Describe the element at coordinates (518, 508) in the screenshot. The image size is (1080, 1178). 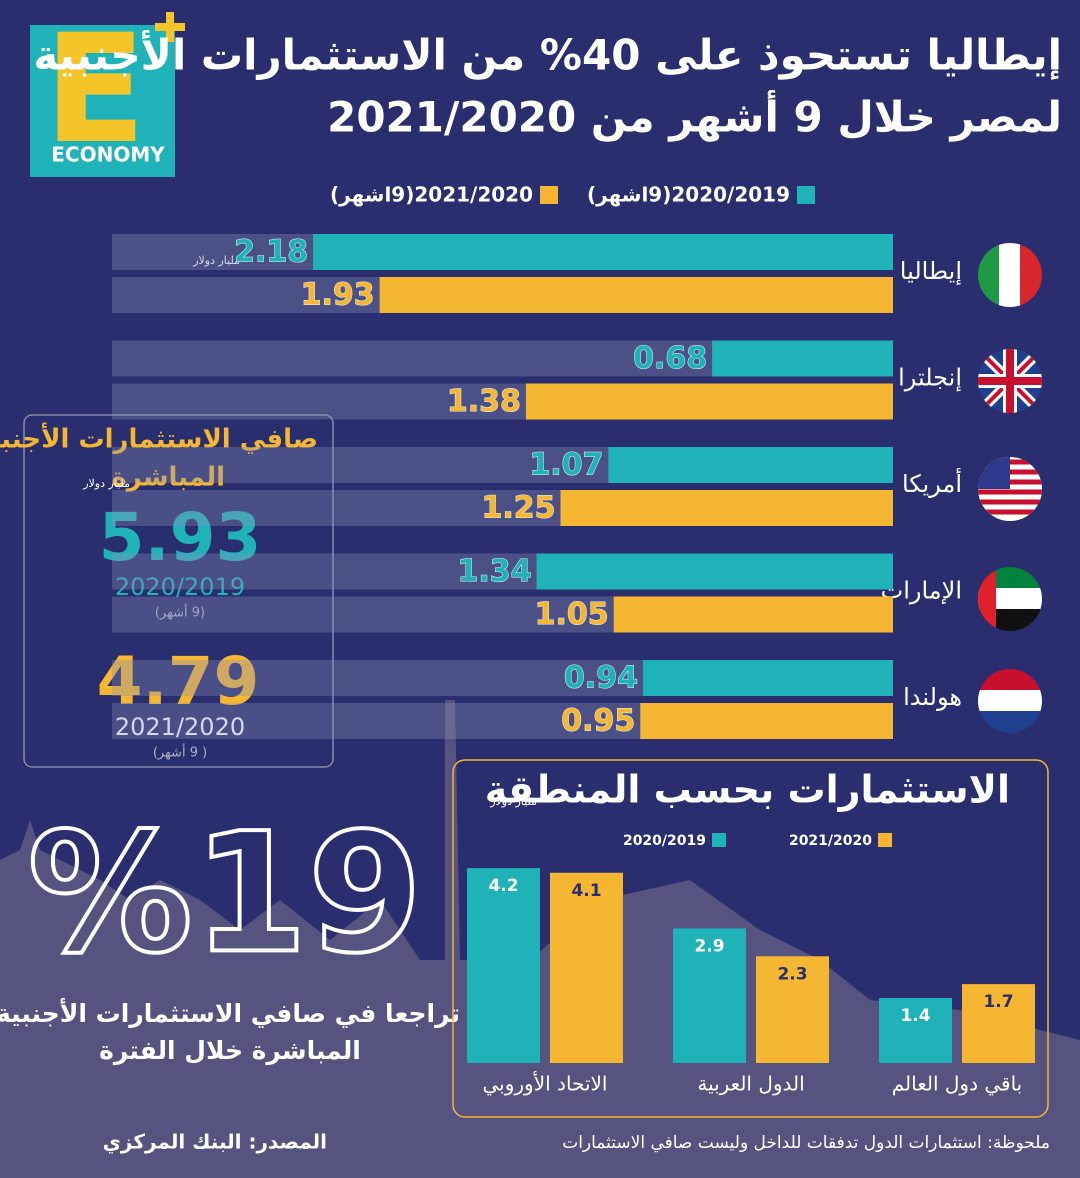
I see `value-label: 1.25` at that location.